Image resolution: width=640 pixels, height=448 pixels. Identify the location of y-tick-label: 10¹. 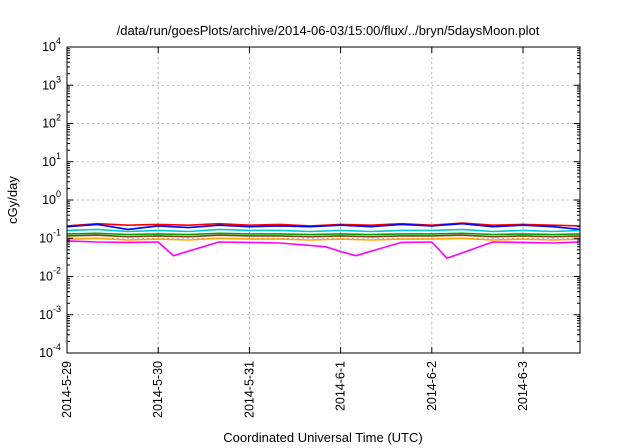
(51, 160).